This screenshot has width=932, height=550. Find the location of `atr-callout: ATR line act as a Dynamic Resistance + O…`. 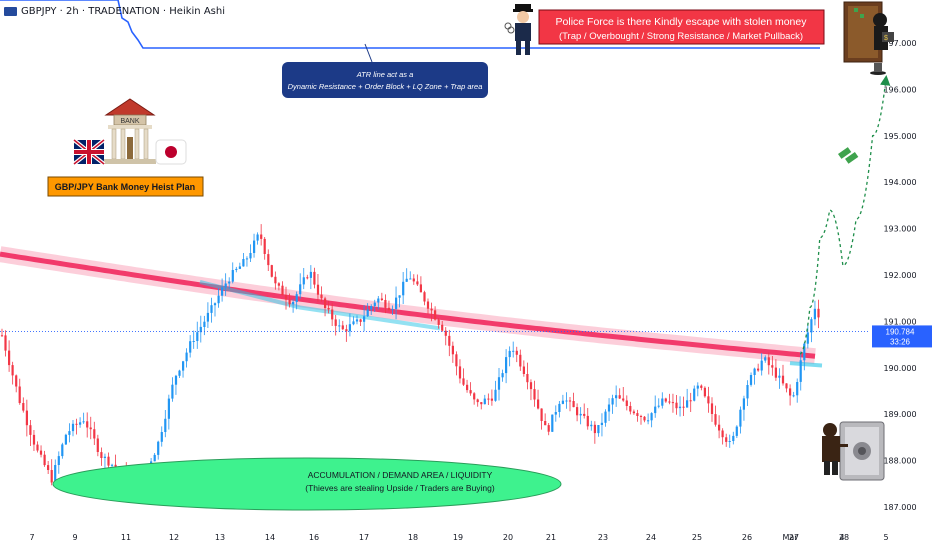

atr-callout: ATR line act as a Dynamic Resistance + O… is located at coordinates (385, 70).